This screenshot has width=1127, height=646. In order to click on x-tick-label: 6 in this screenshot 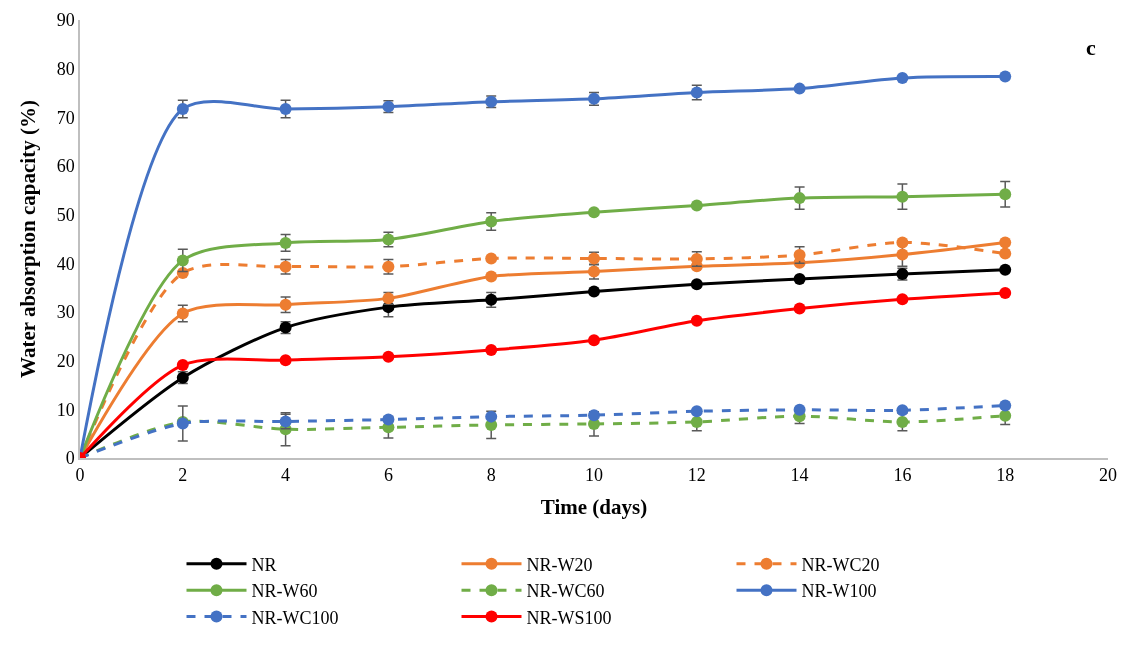, I will do `click(388, 475)`.